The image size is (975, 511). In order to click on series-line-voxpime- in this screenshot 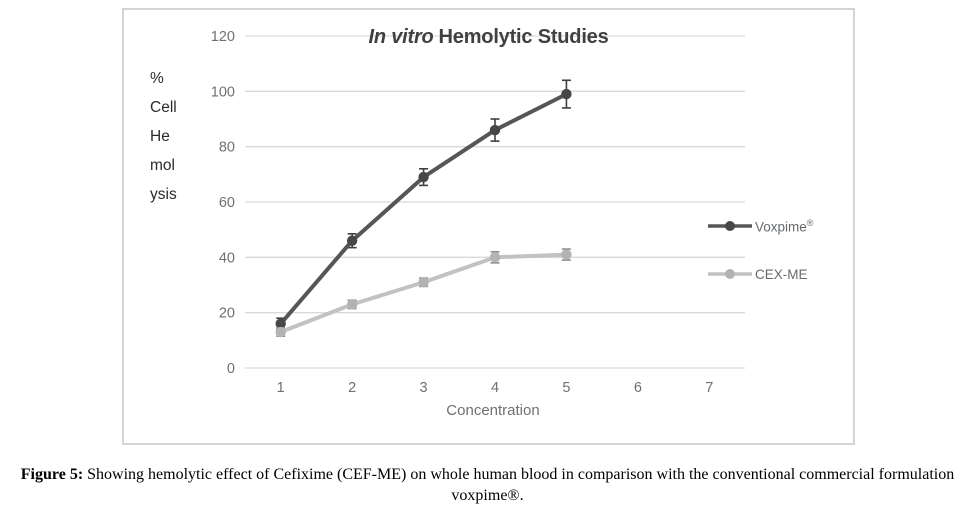, I will do `click(423, 209)`.